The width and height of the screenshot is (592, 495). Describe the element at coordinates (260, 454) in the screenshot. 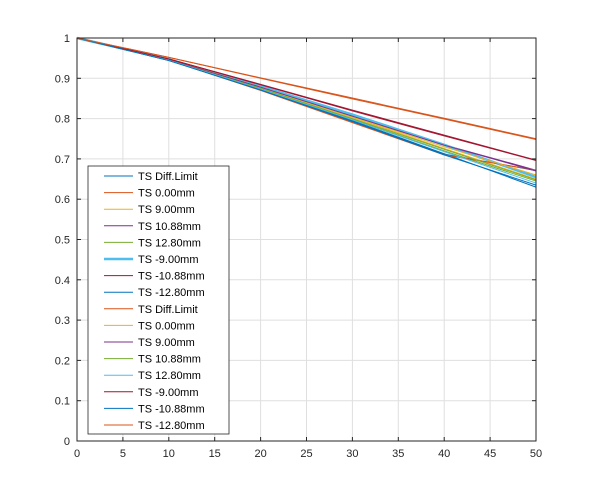

I see `x-tick-label: 20` at that location.